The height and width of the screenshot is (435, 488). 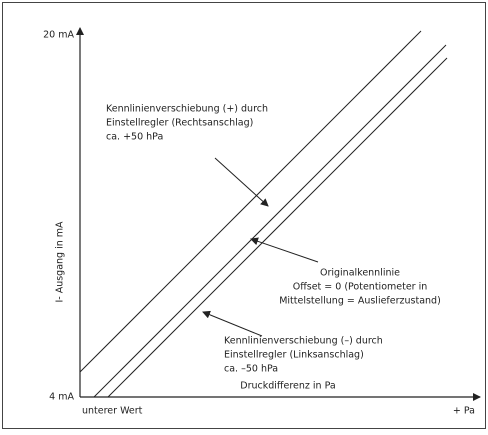 I want to click on y-bottom-label: 4 mA, so click(x=61, y=397).